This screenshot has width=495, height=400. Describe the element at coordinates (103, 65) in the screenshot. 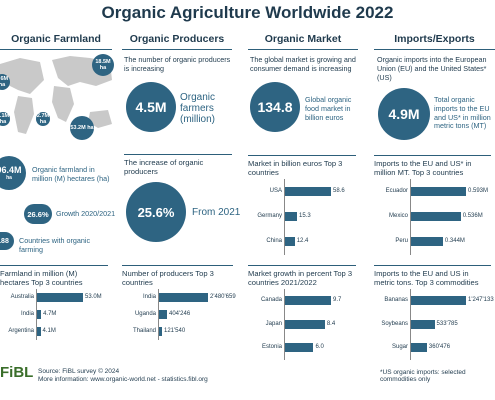

I see `map-label-europe: 18.5M ha` at that location.